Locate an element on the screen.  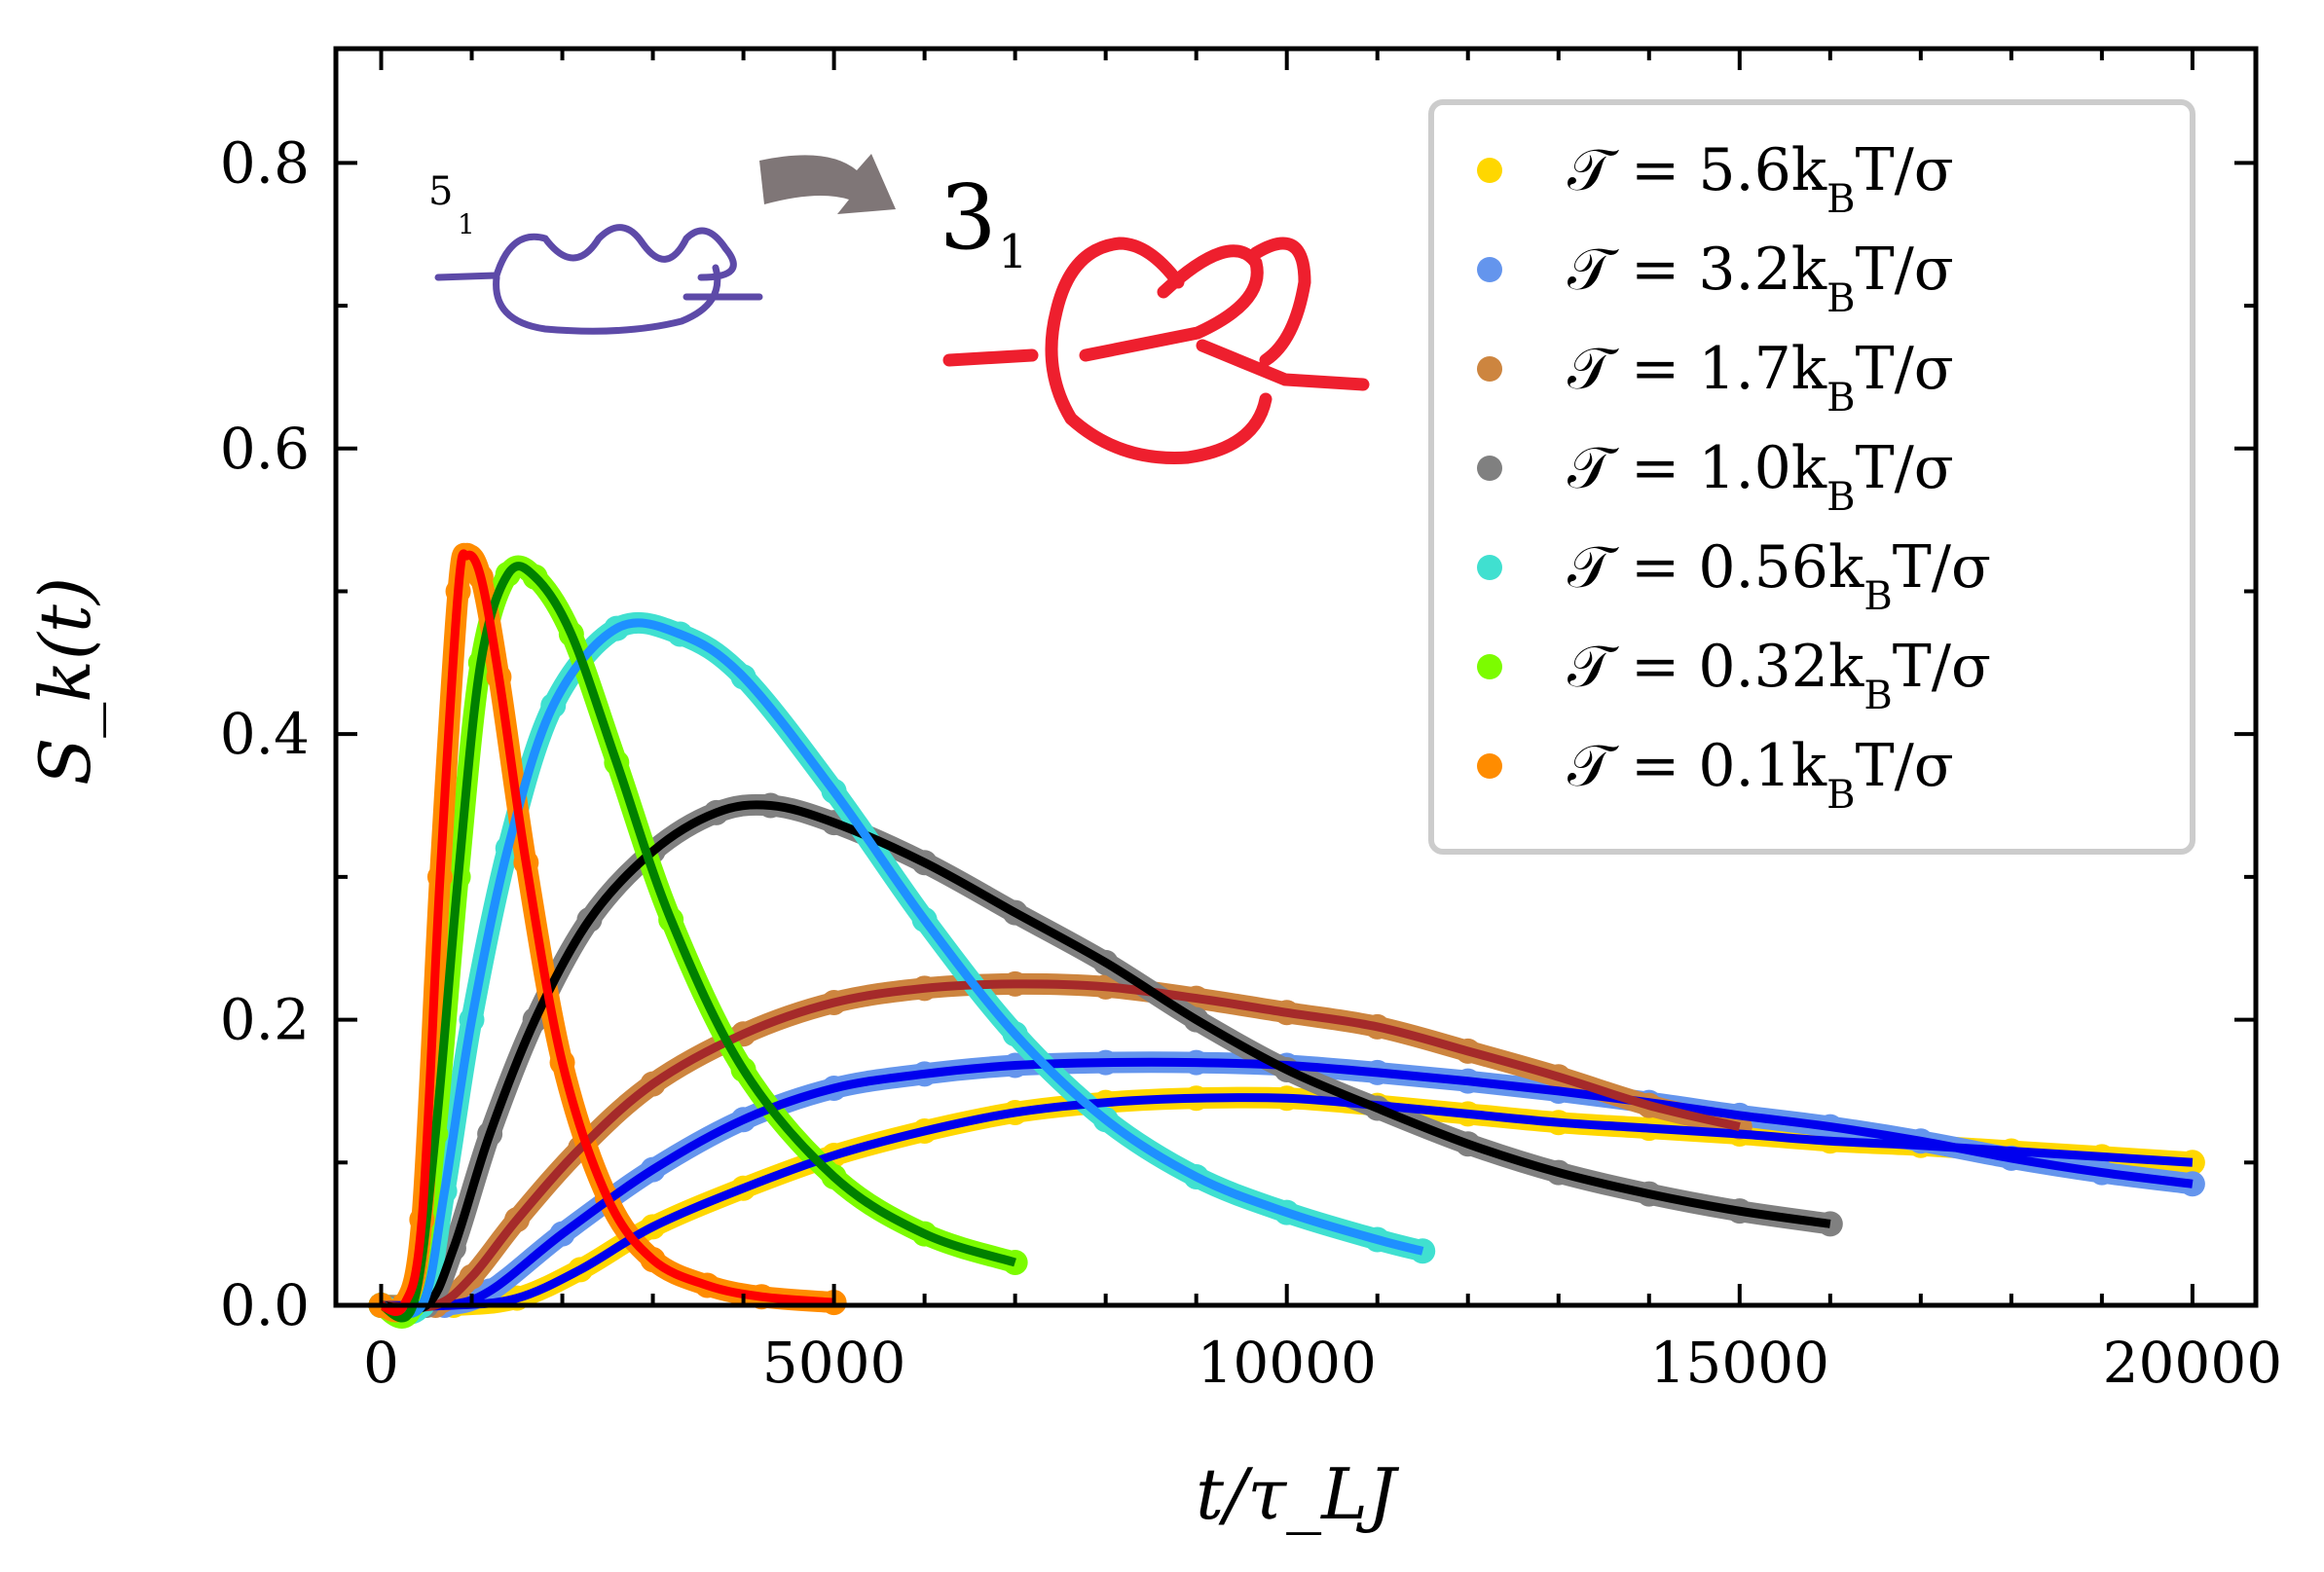
legend-entry: 𝒯 = 5.6kBT/σ is located at coordinates (1715, 179).